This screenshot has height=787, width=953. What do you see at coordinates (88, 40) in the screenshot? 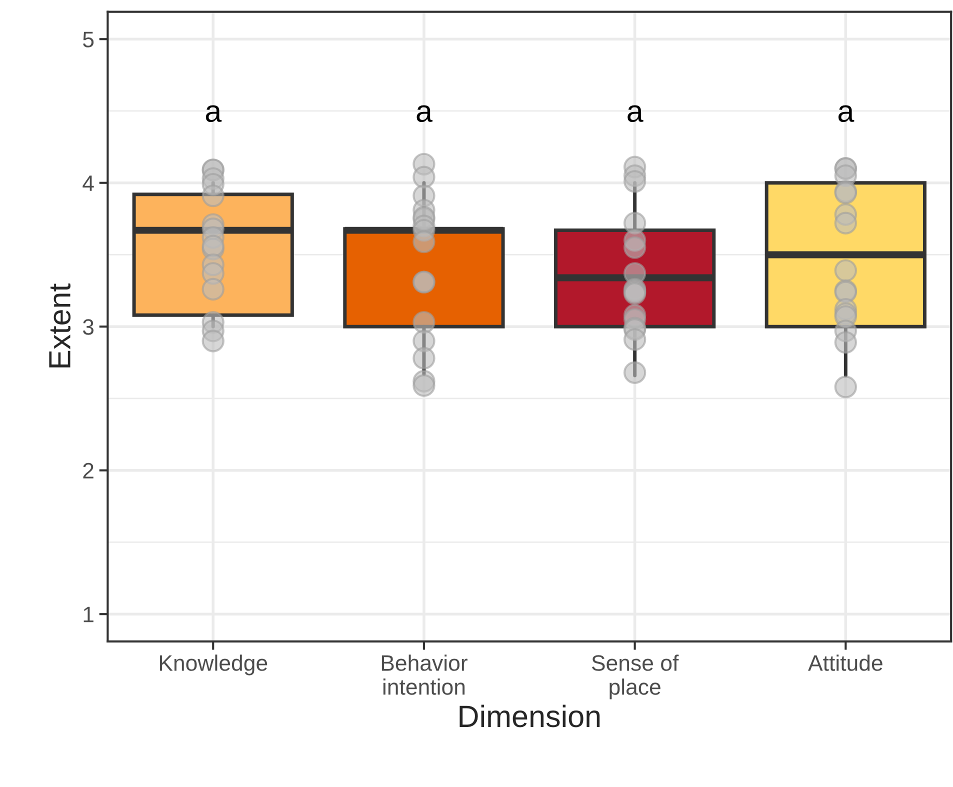
I see `y-tick-label: 5` at bounding box center [88, 40].